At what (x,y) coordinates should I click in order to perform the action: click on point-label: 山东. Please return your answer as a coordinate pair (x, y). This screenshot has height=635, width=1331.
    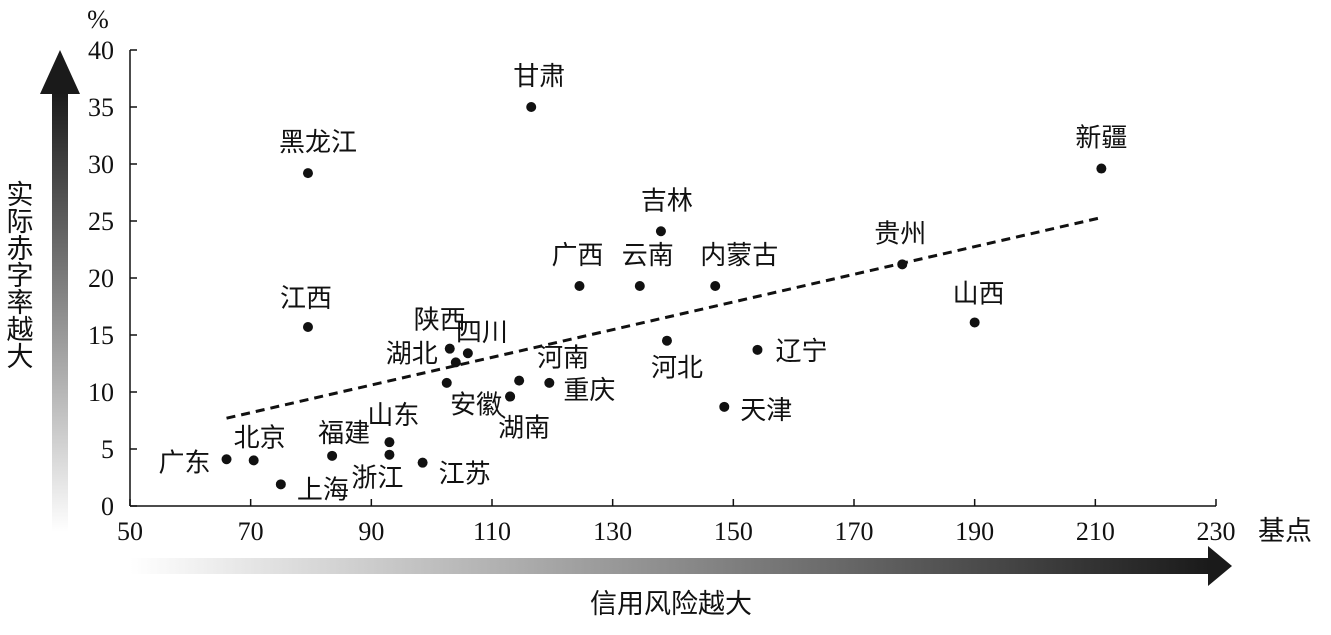
    Looking at the image, I should click on (393, 416).